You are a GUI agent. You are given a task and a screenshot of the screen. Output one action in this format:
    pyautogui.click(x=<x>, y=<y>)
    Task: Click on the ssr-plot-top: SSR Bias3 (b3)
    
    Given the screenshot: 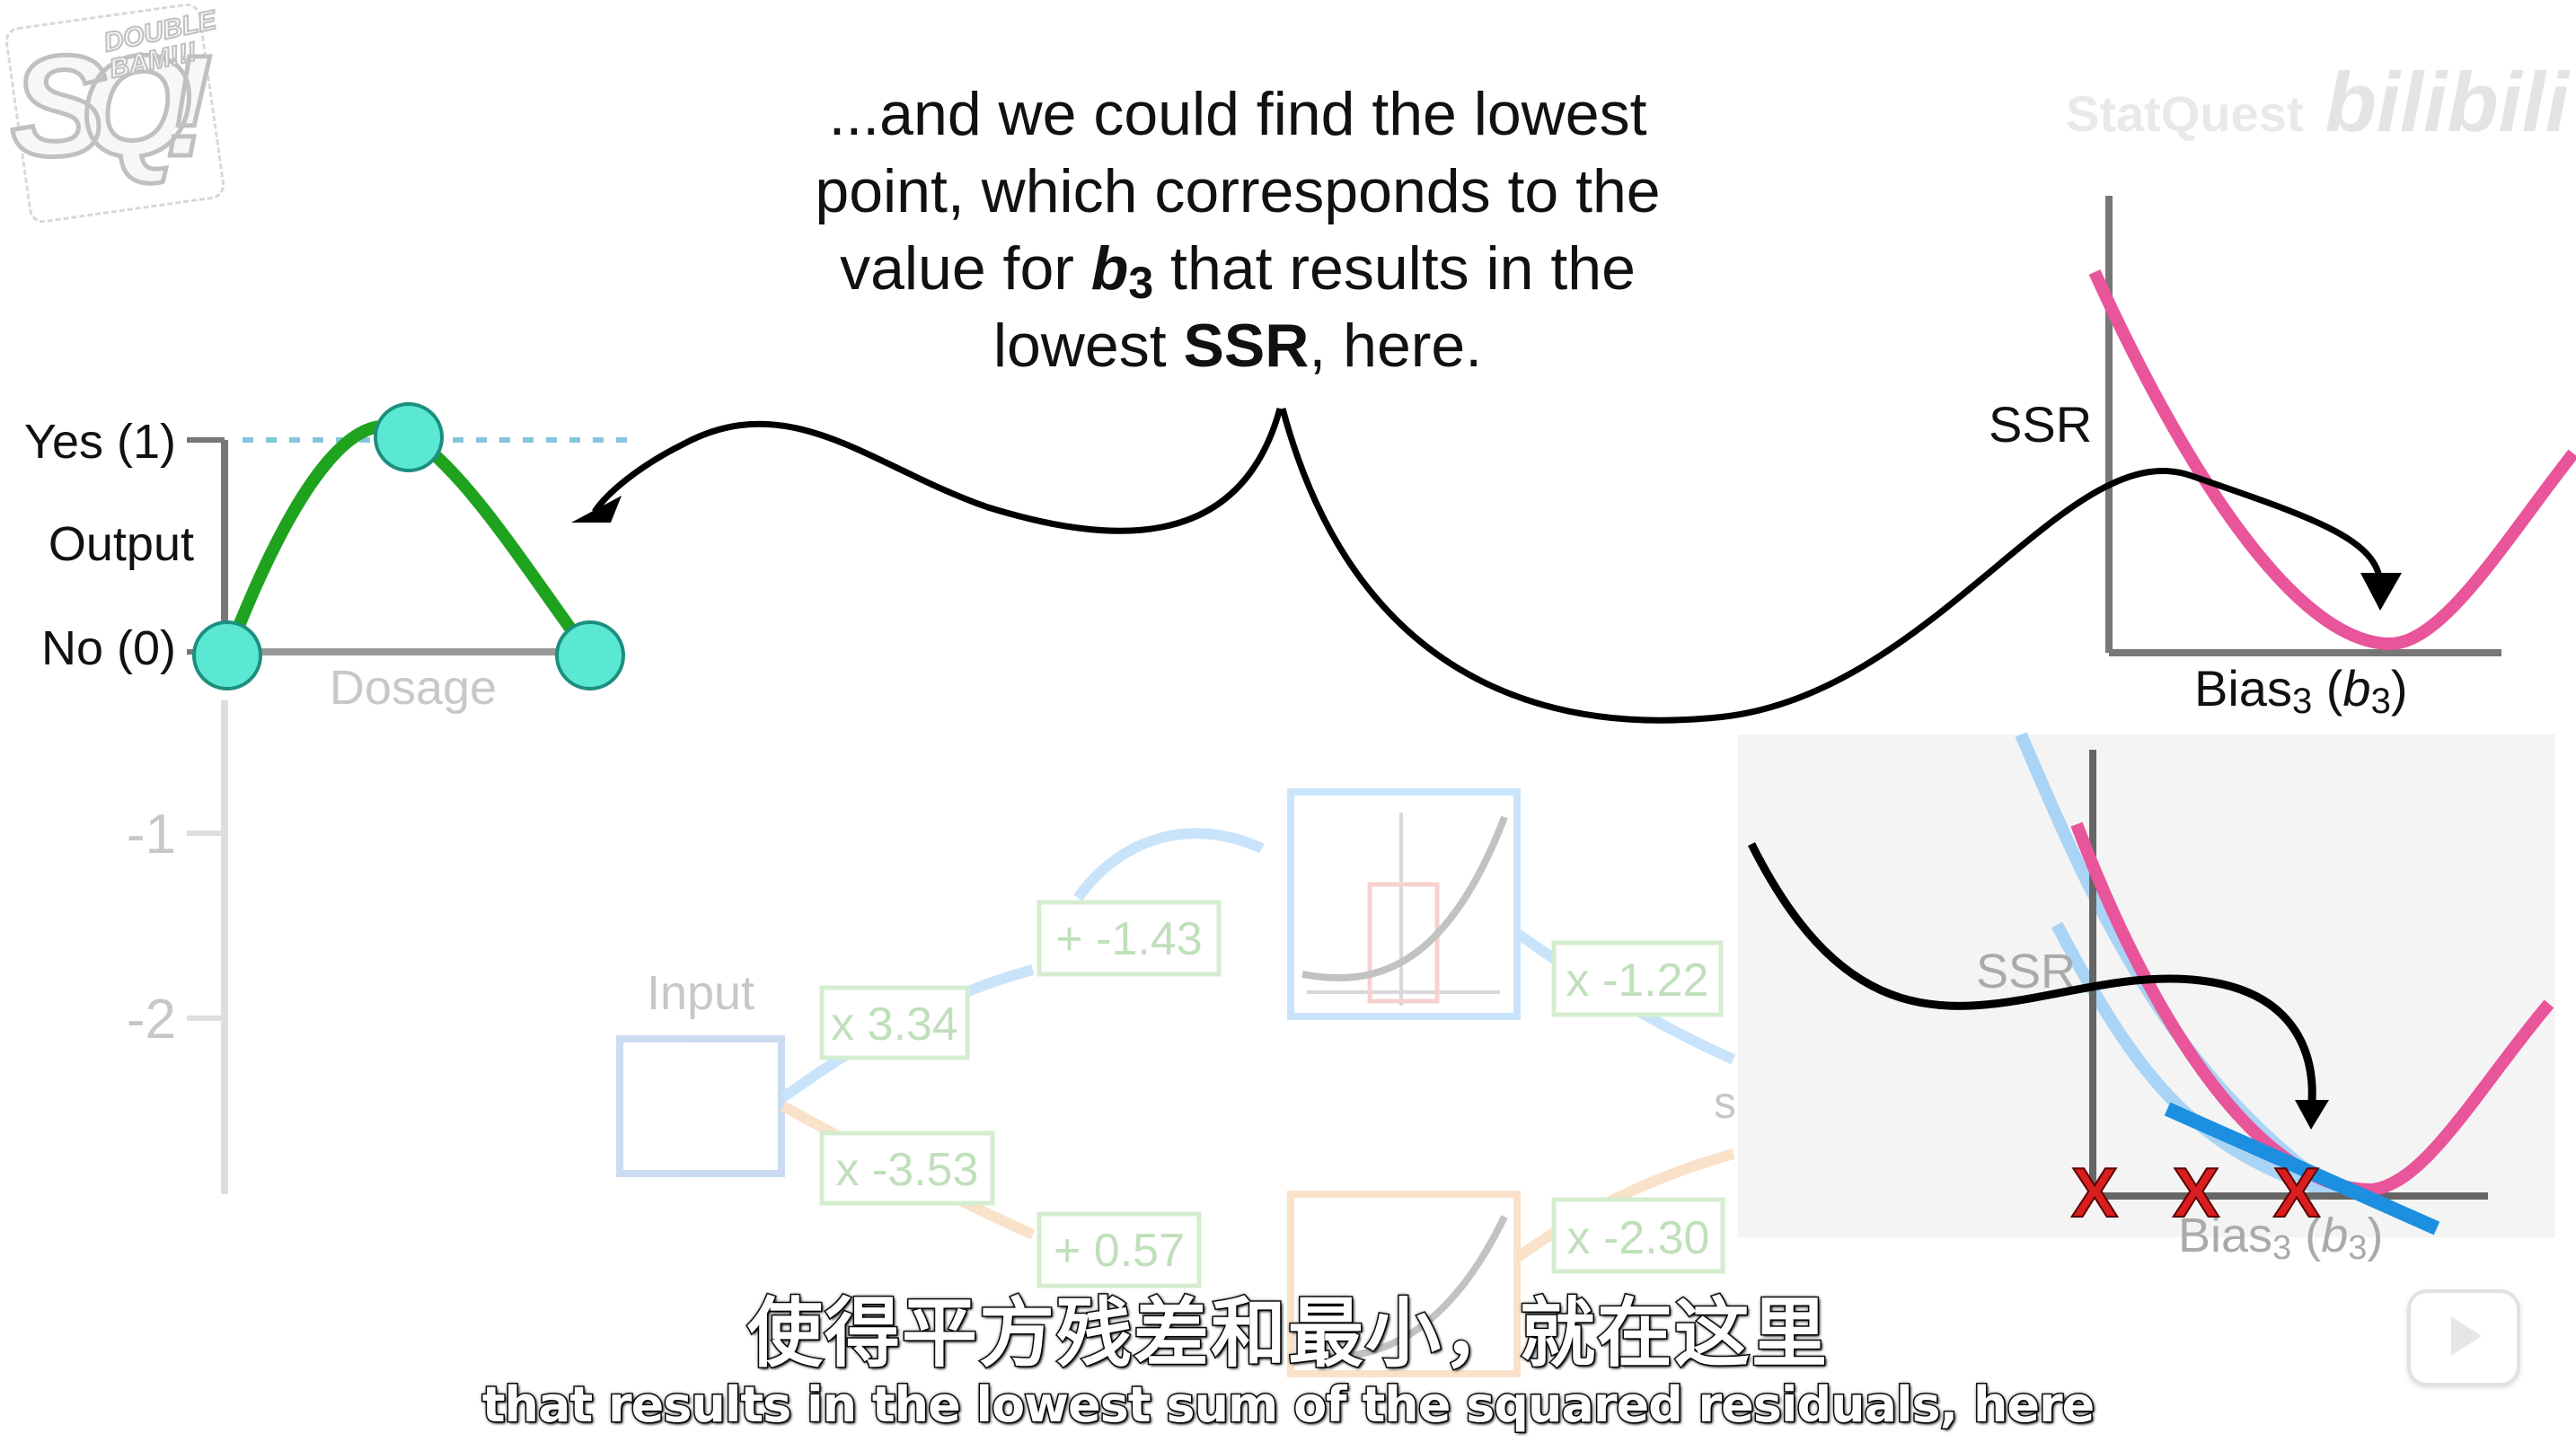 What is the action you would take?
    pyautogui.click(x=2282, y=458)
    